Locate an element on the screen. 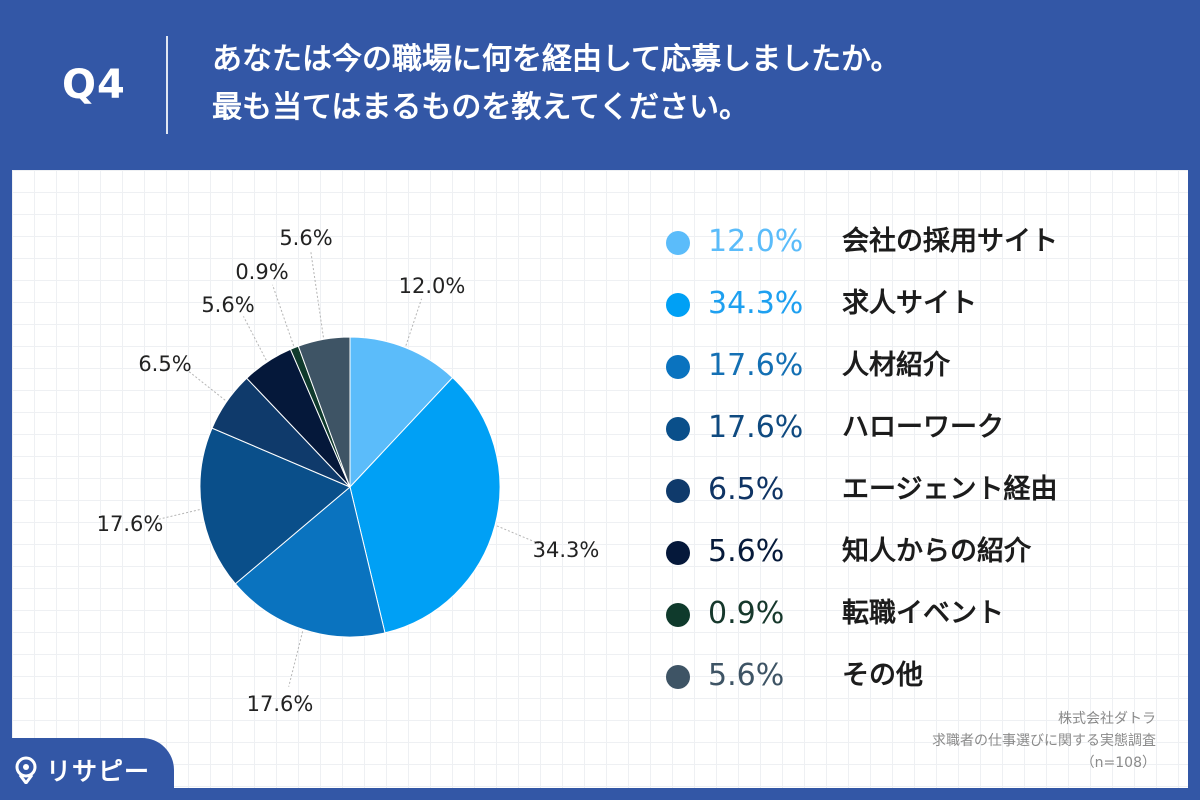 Image resolution: width=1200 pixels, height=800 pixels. legend-value-7: 0.9% is located at coordinates (746, 613).